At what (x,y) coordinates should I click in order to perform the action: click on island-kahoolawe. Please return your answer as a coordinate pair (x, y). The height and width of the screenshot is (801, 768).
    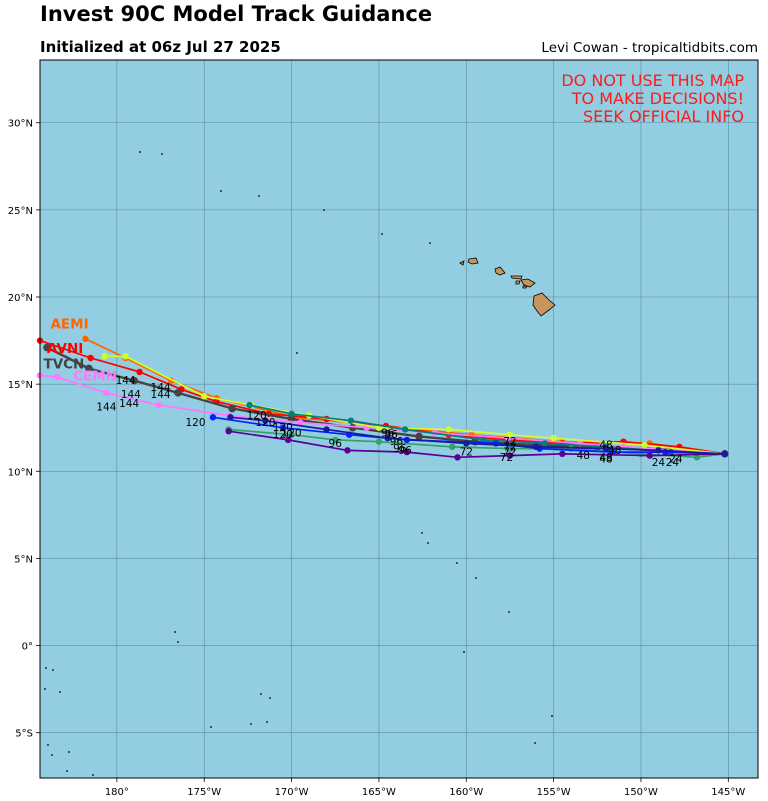
    Looking at the image, I should click on (525, 287).